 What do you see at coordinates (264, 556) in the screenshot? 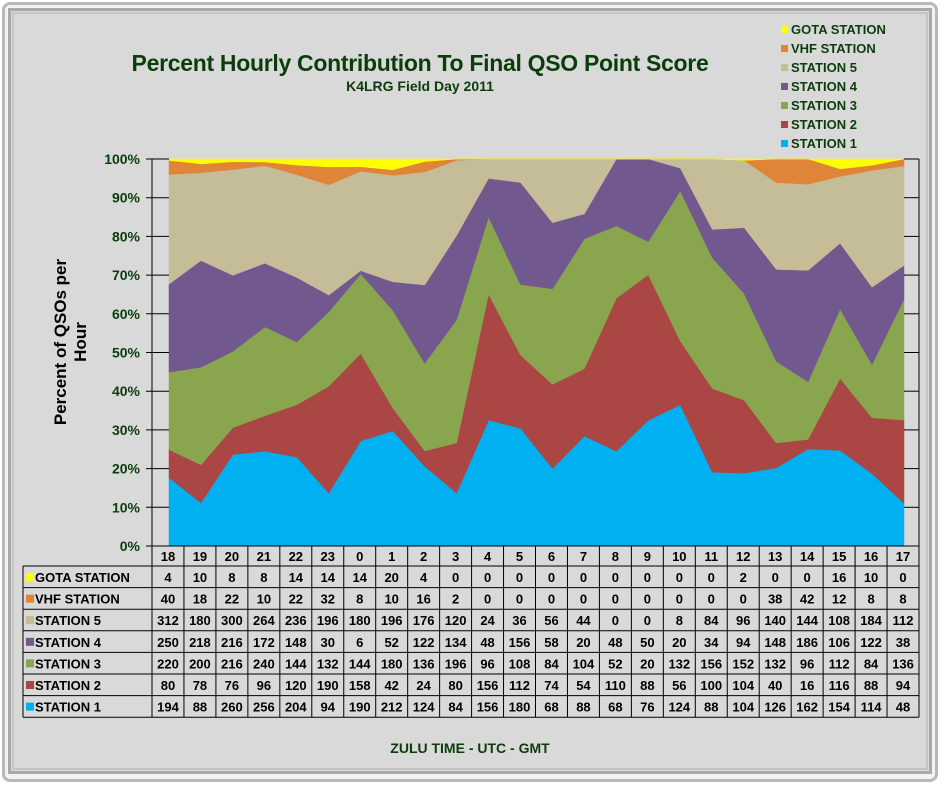
I see `x-tick-label: 21` at bounding box center [264, 556].